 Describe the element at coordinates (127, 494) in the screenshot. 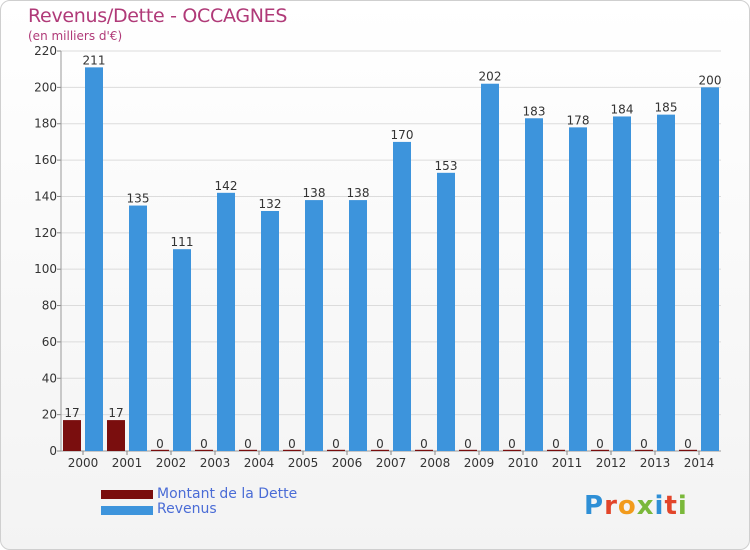

I see `legend-swatch-dette` at that location.